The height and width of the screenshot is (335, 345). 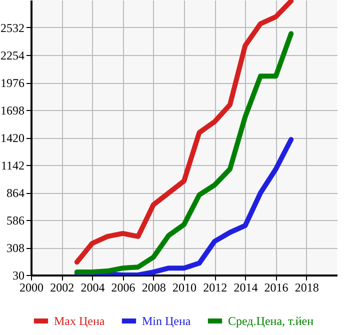 What do you see at coordinates (12, 111) in the screenshot?
I see `y-tick-label: 1698` at bounding box center [12, 111].